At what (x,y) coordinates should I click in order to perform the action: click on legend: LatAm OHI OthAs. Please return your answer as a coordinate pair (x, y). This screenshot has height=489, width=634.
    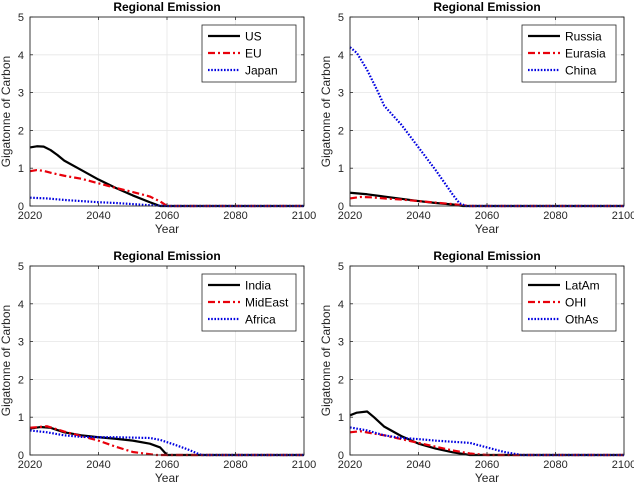
    Looking at the image, I should click on (569, 302).